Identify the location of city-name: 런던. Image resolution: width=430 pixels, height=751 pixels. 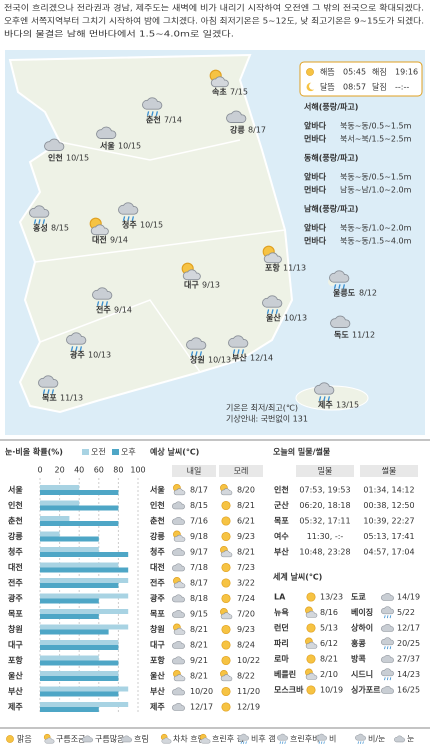
(281, 628).